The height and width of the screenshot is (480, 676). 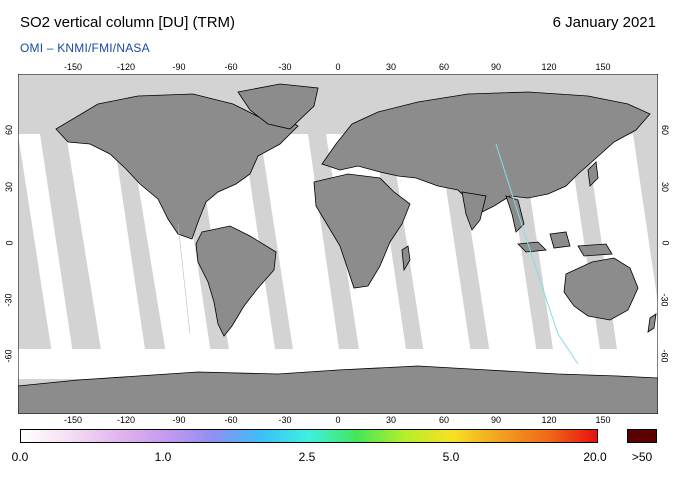 What do you see at coordinates (496, 420) in the screenshot?
I see `lon-tick-bottom: 90` at bounding box center [496, 420].